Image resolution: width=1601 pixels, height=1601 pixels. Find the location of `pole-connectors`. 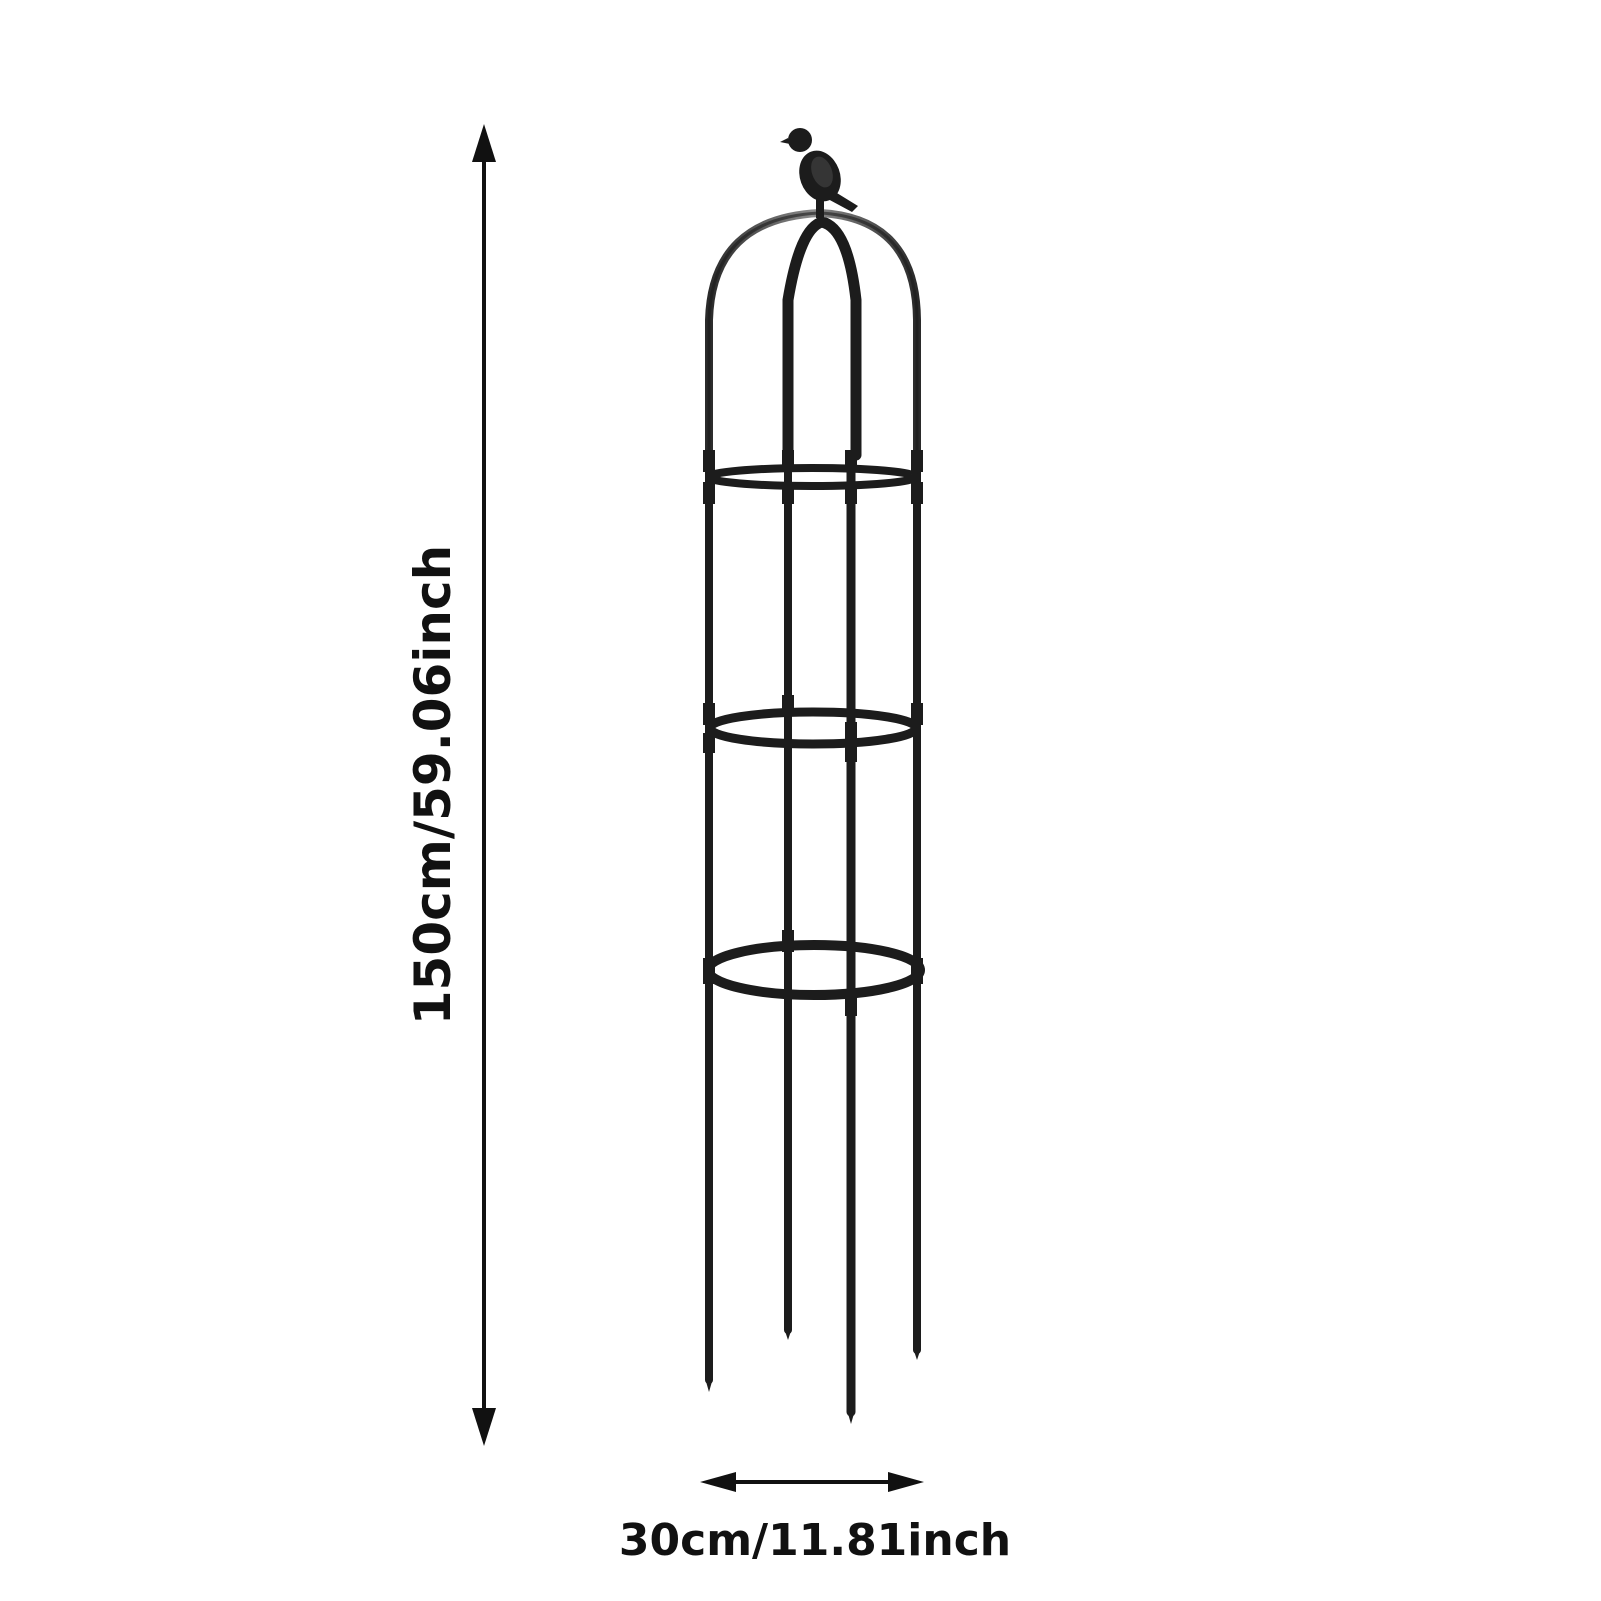

pole-connectors is located at coordinates (813, 733).